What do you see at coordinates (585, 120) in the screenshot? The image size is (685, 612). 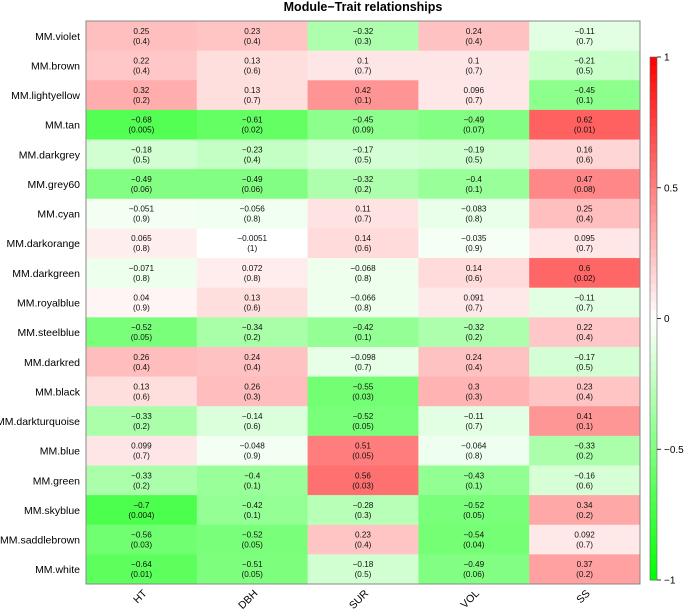 I see `cell-value: 0.62` at bounding box center [585, 120].